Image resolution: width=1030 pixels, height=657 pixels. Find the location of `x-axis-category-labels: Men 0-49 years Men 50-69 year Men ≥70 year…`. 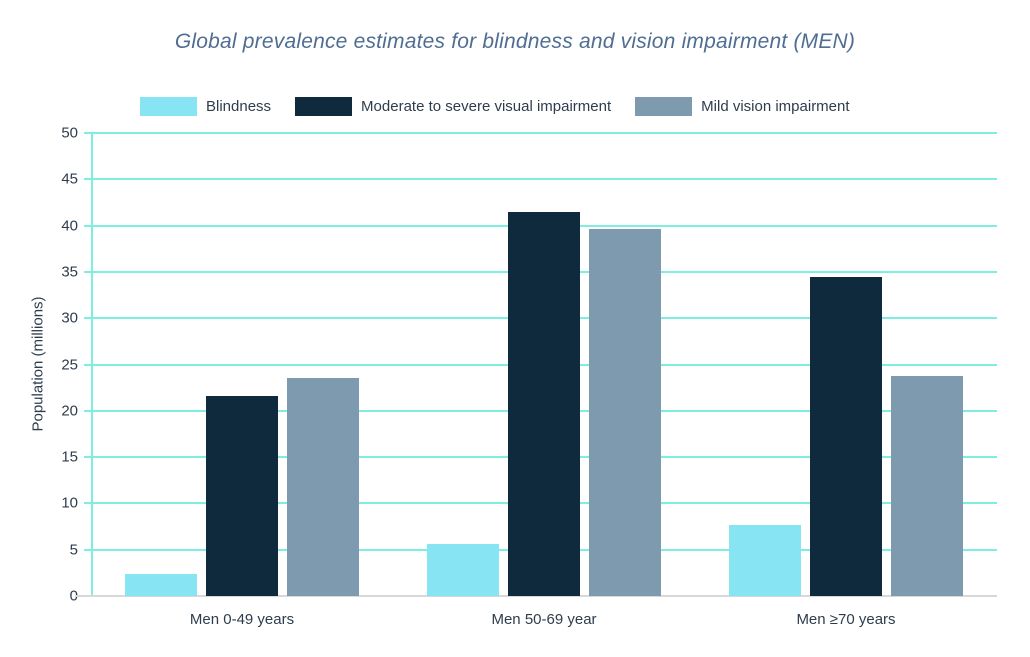

x-axis-category-labels: Men 0-49 years Men 50-69 year Men ≥70 year… is located at coordinates (544, 619).